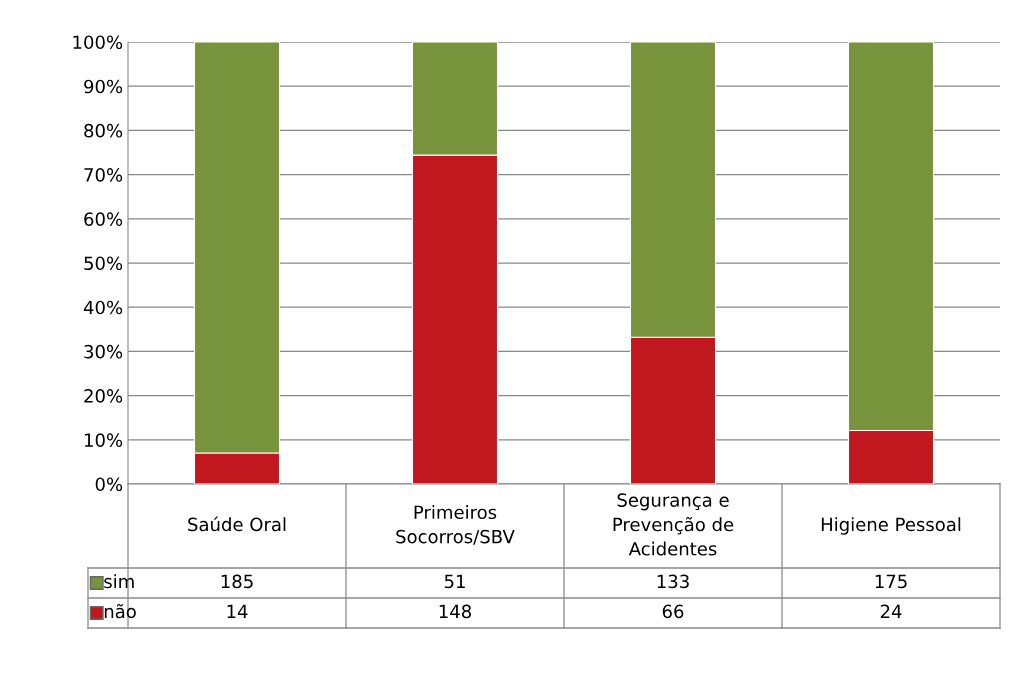  Describe the element at coordinates (120, 611) in the screenshot. I see `legend-label: não` at that location.